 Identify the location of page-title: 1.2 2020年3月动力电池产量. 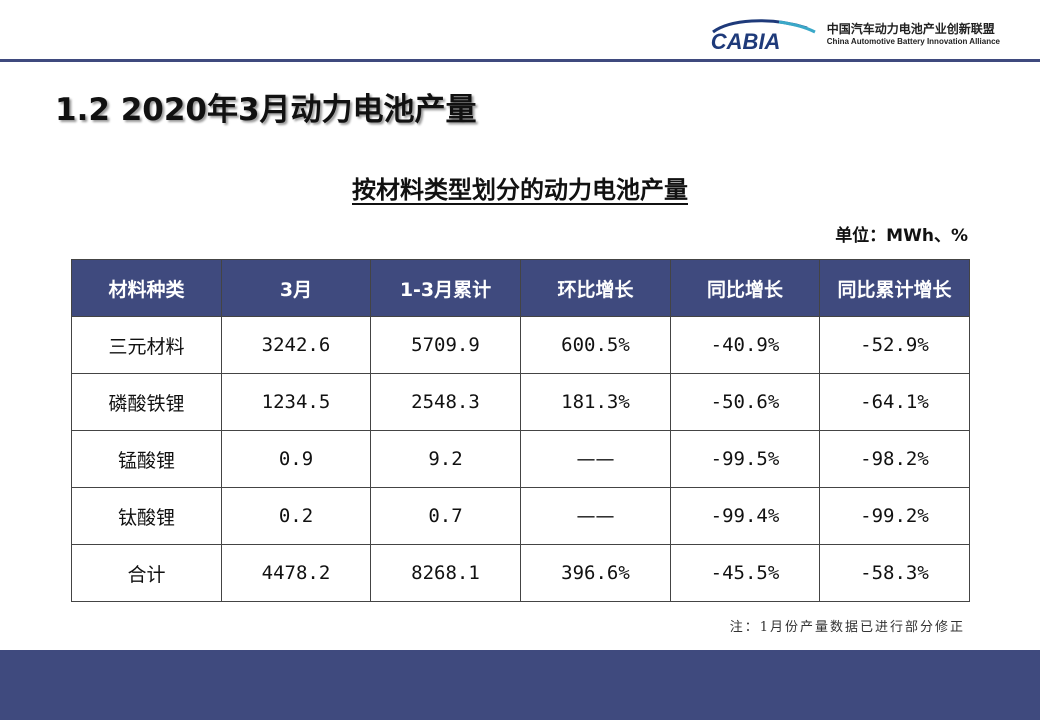
(266, 110).